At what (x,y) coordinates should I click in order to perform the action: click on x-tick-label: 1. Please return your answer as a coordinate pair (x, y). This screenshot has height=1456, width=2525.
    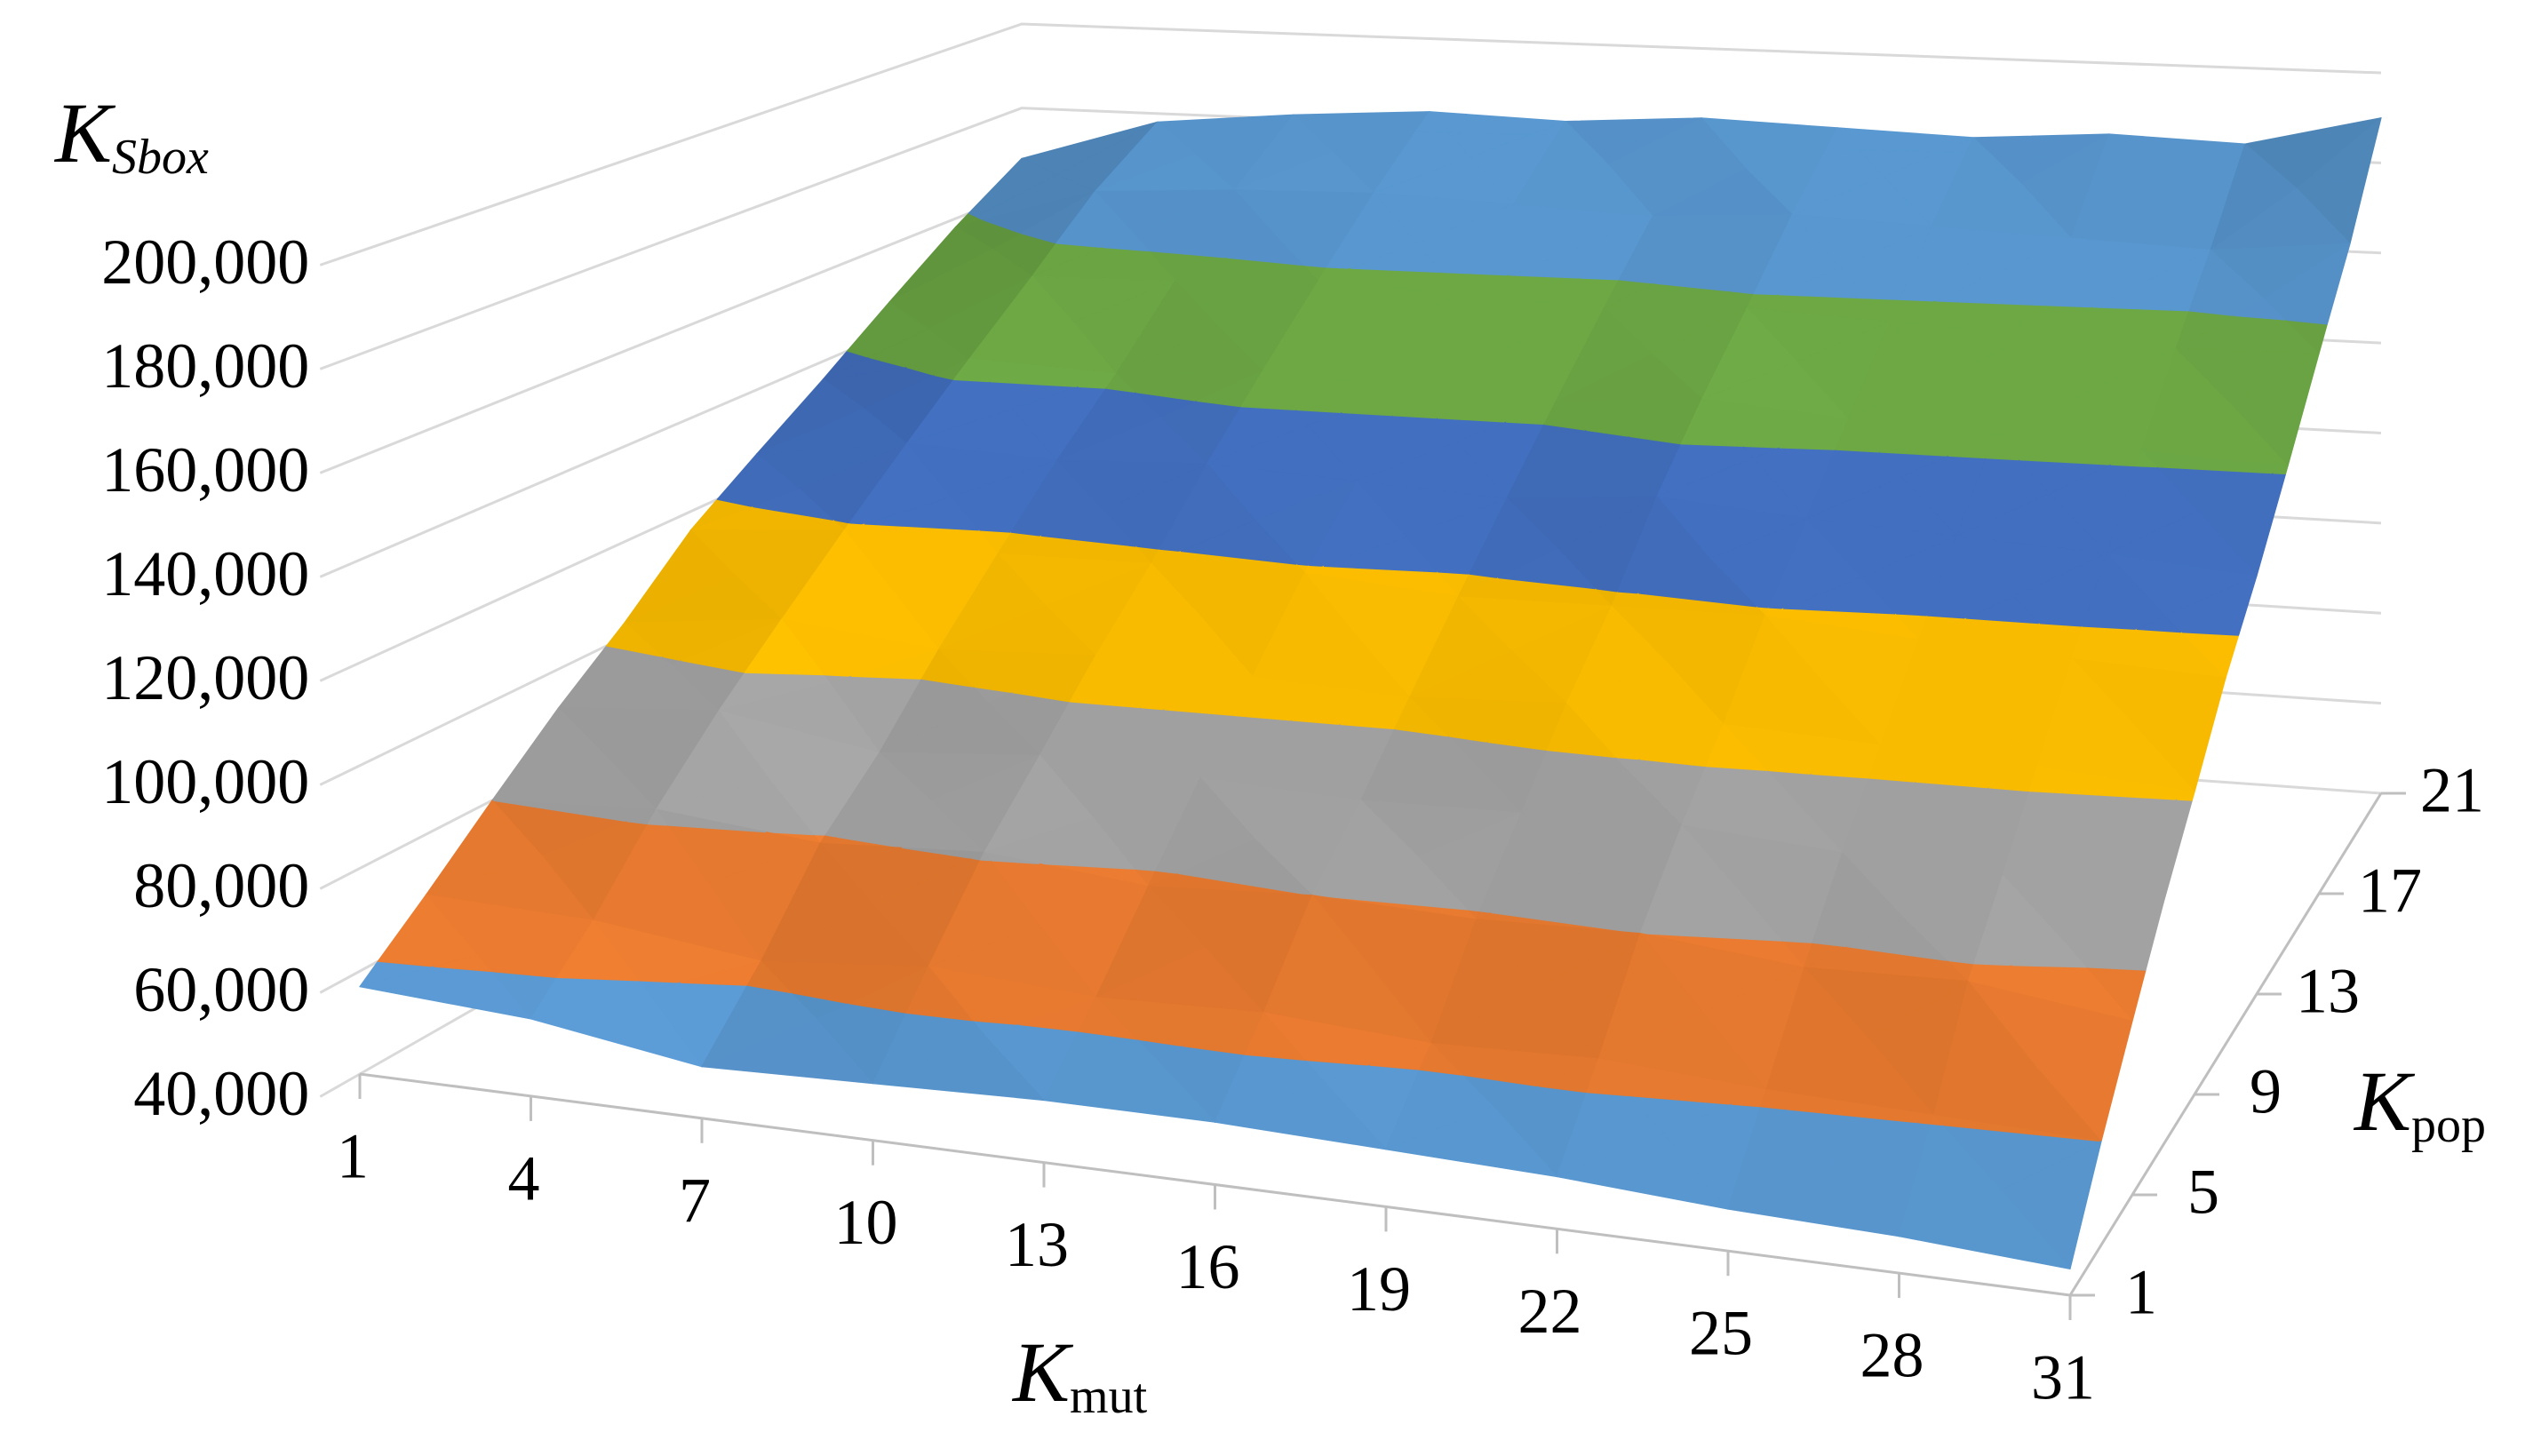
    Looking at the image, I should click on (353, 1156).